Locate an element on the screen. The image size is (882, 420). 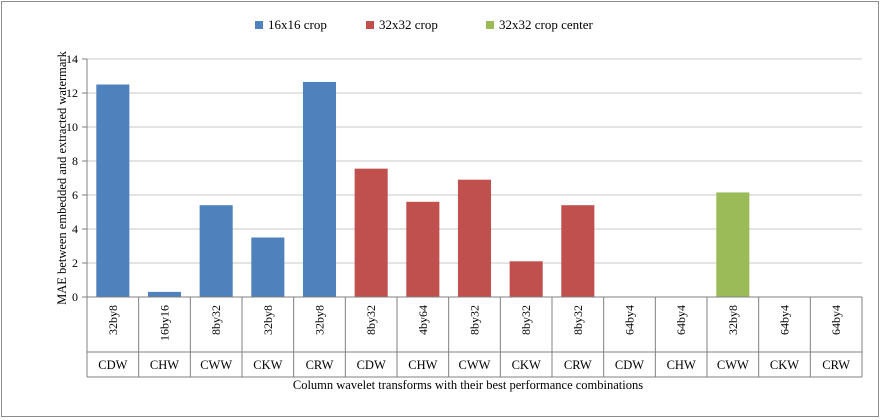
y-tick-label: 2 is located at coordinates (75, 263).